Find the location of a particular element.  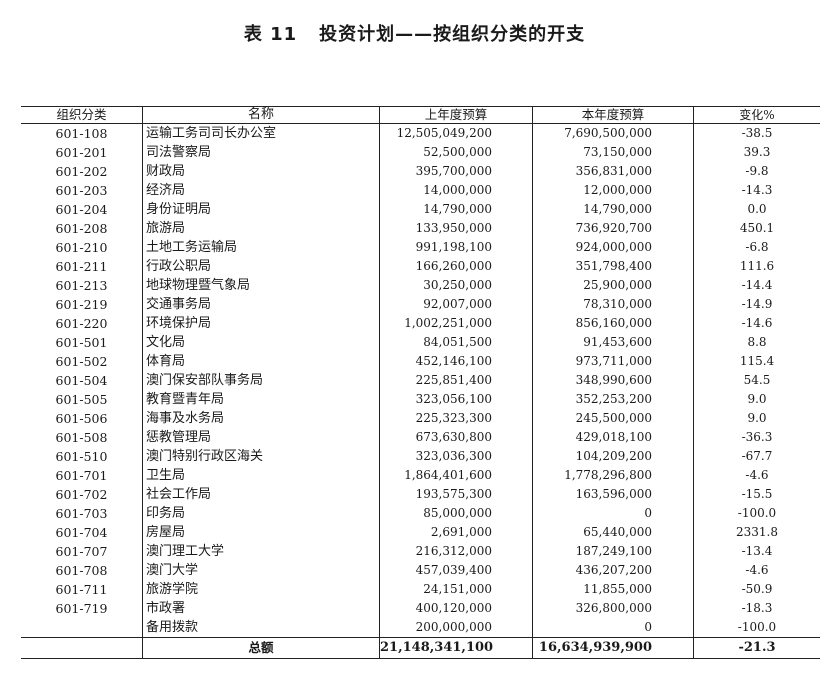

row-change: 0.0 is located at coordinates (756, 209).